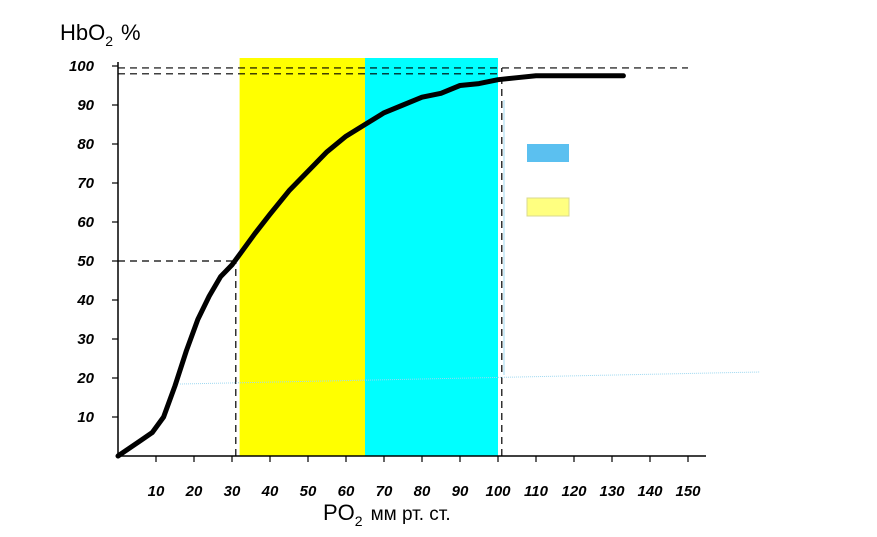  Describe the element at coordinates (156, 491) in the screenshot. I see `x-tick-label: 10` at that location.